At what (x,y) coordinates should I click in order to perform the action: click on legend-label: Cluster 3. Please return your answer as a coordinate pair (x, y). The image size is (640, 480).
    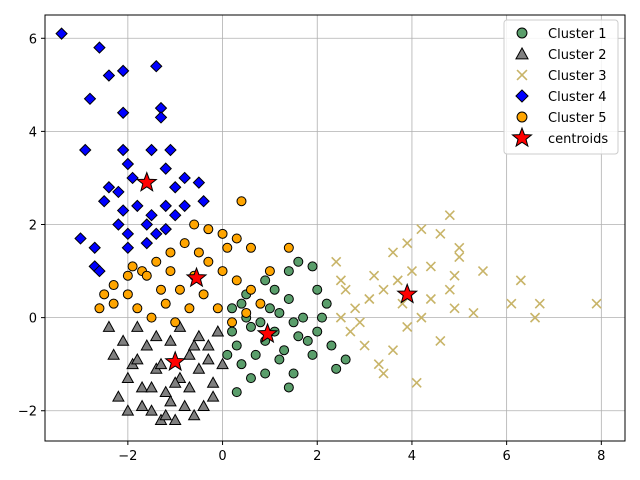
    Looking at the image, I should click on (577, 76).